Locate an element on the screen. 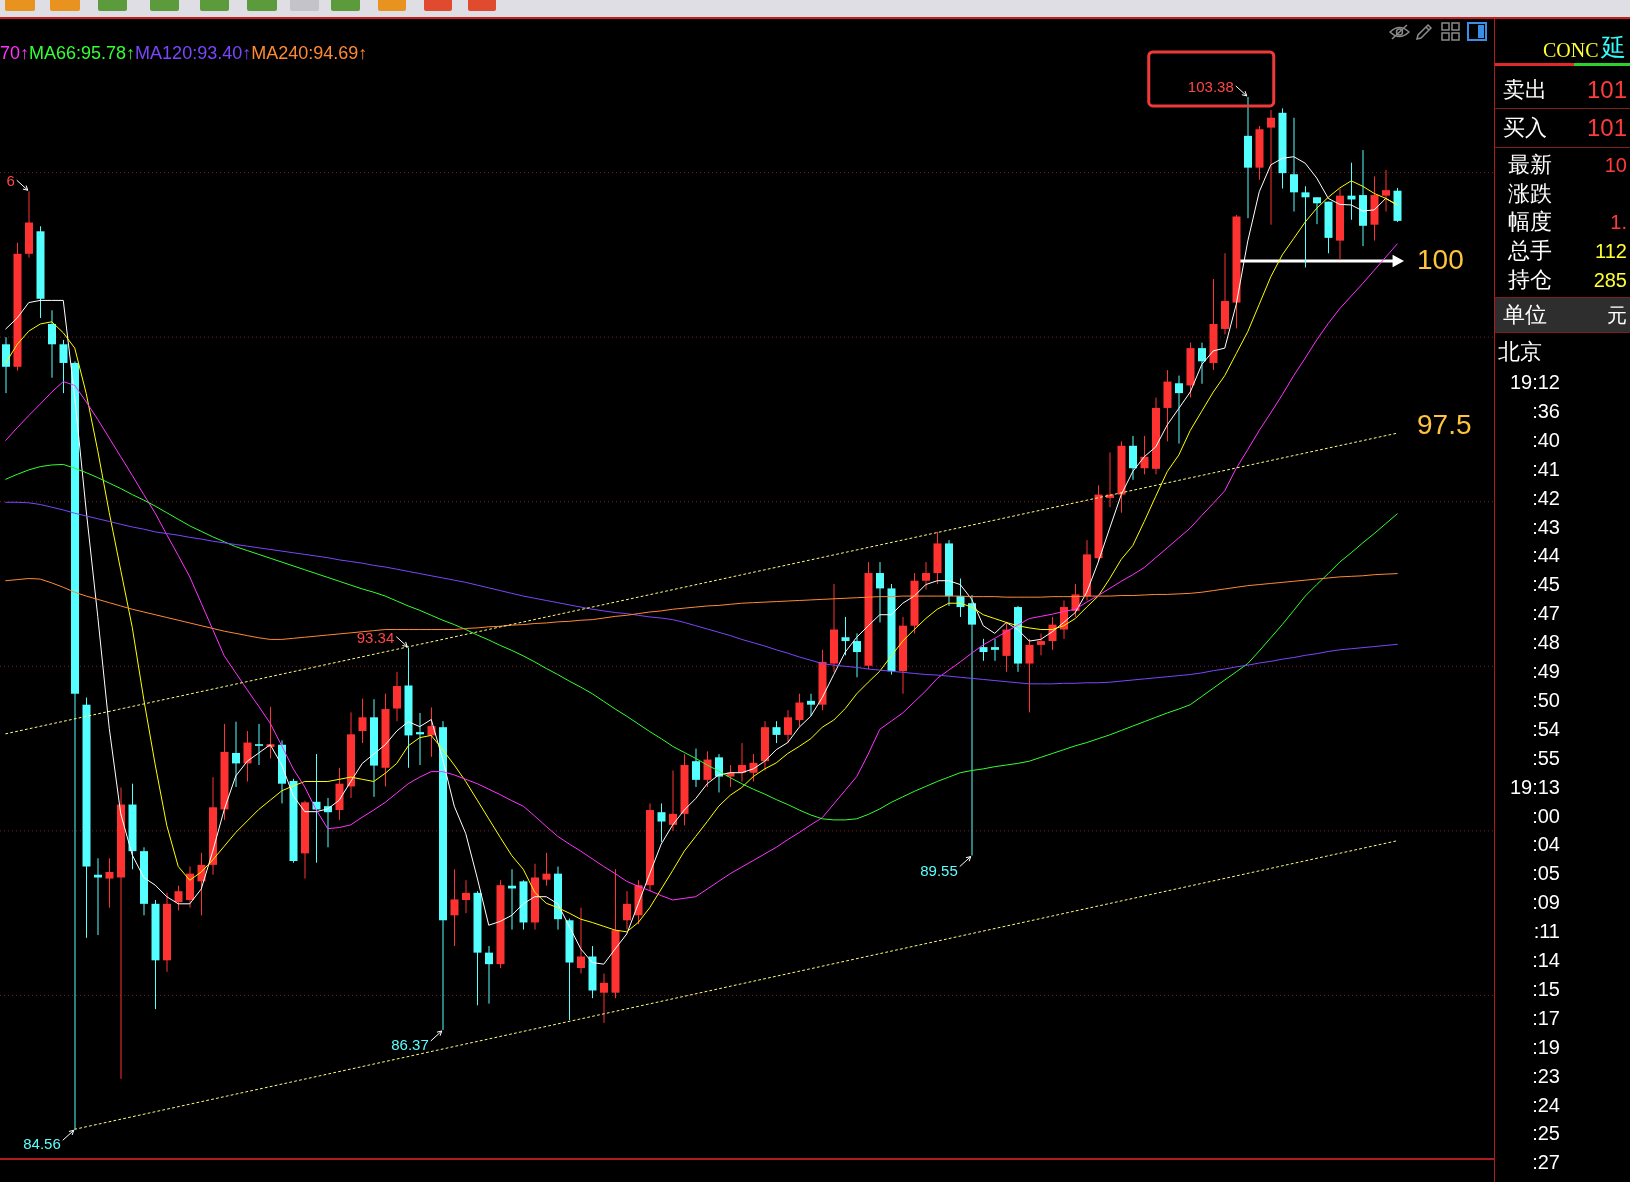 Image resolution: width=1630 pixels, height=1182 pixels. text: :41 is located at coordinates (1546, 469).